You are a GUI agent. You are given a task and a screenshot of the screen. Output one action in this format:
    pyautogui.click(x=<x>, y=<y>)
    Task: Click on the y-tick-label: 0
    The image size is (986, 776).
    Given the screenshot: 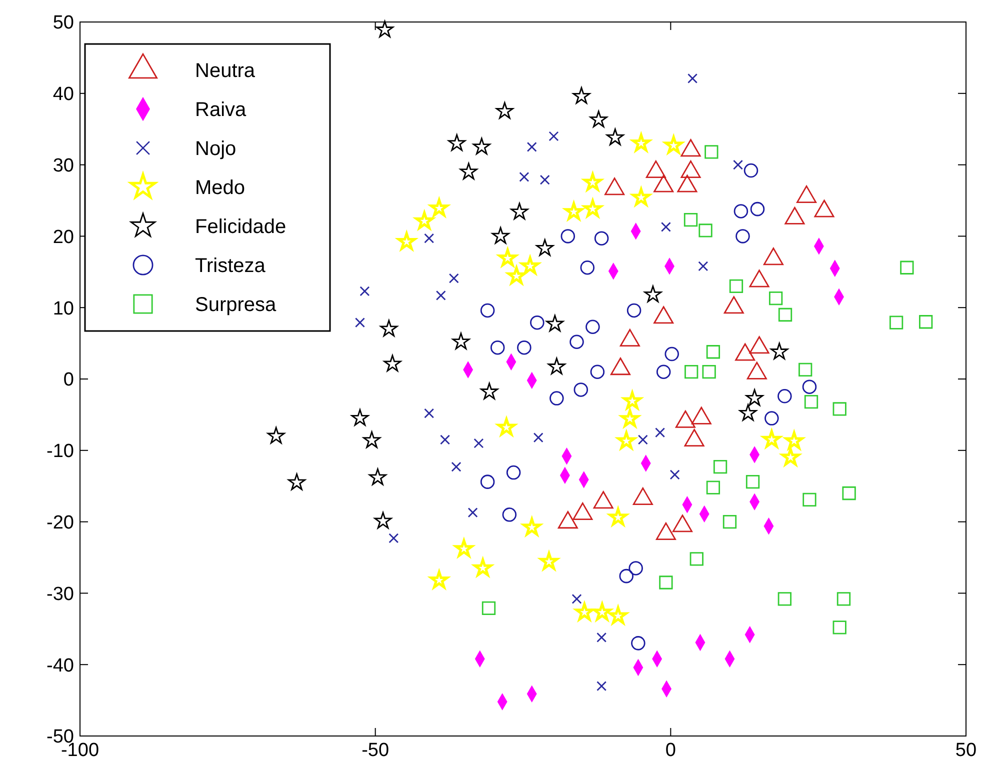 What is the action you would take?
    pyautogui.click(x=68, y=380)
    